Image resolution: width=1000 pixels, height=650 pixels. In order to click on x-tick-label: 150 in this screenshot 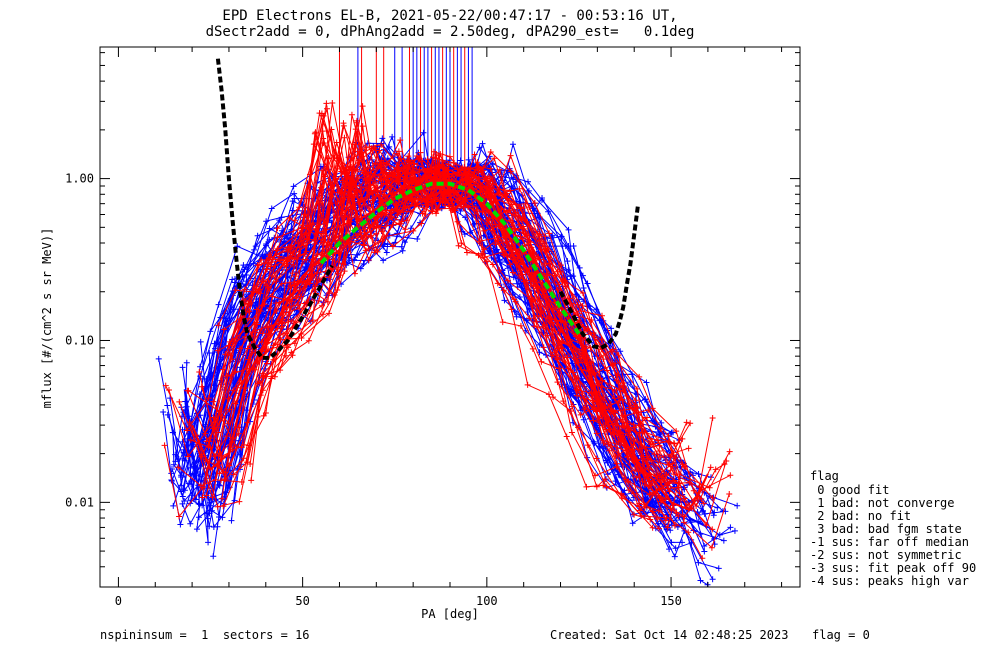, I will do `click(671, 601)`.